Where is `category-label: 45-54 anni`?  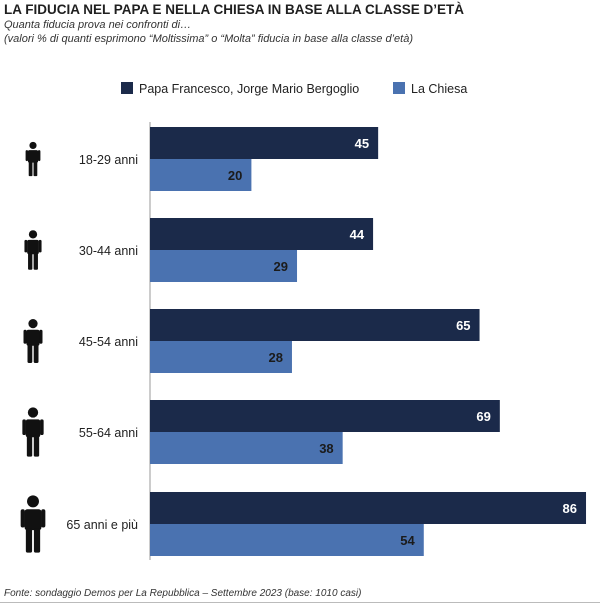
category-label: 45-54 anni is located at coordinates (108, 342).